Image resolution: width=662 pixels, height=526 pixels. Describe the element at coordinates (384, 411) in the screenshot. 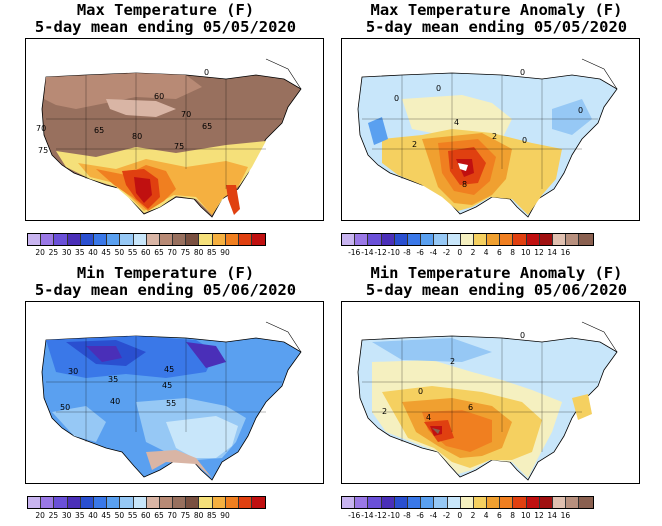

I see `contour-label: 2` at that location.